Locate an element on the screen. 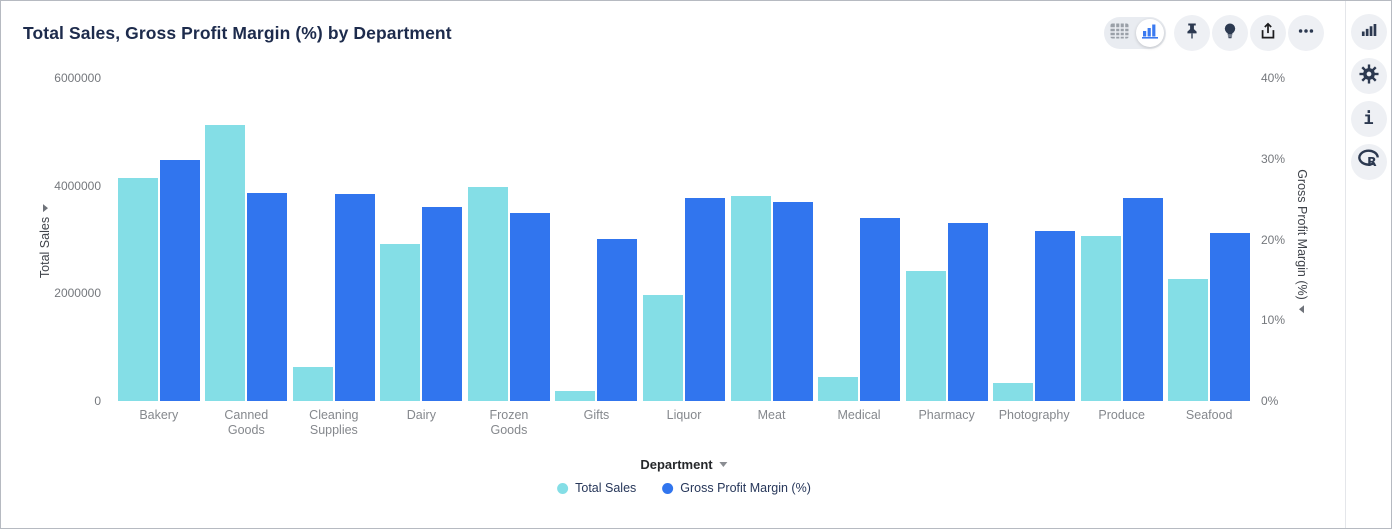 The width and height of the screenshot is (1392, 529). x-category-label: Pharmacy is located at coordinates (946, 415).